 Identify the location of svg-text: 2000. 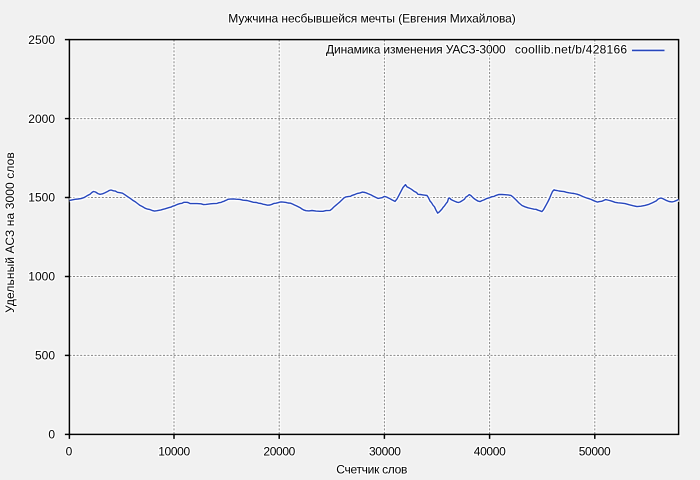
(41, 119).